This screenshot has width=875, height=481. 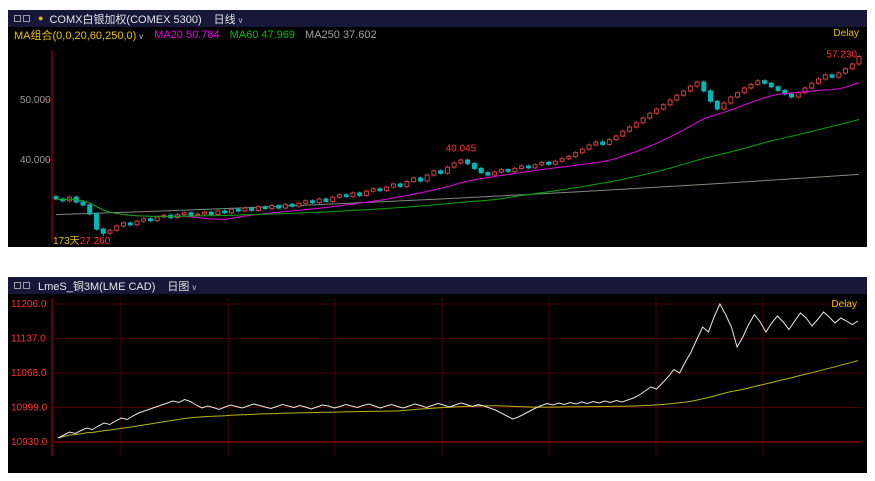 I want to click on y-axis-label: 10999.0, so click(x=29, y=408).